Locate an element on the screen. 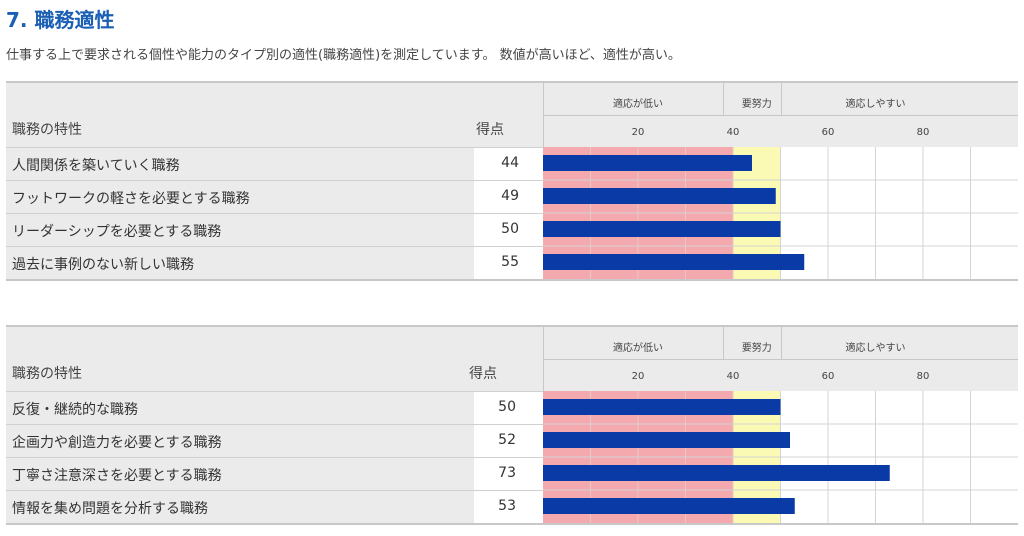  table-row: フットワークの軽さを必要とする職務 49 is located at coordinates (512, 196).